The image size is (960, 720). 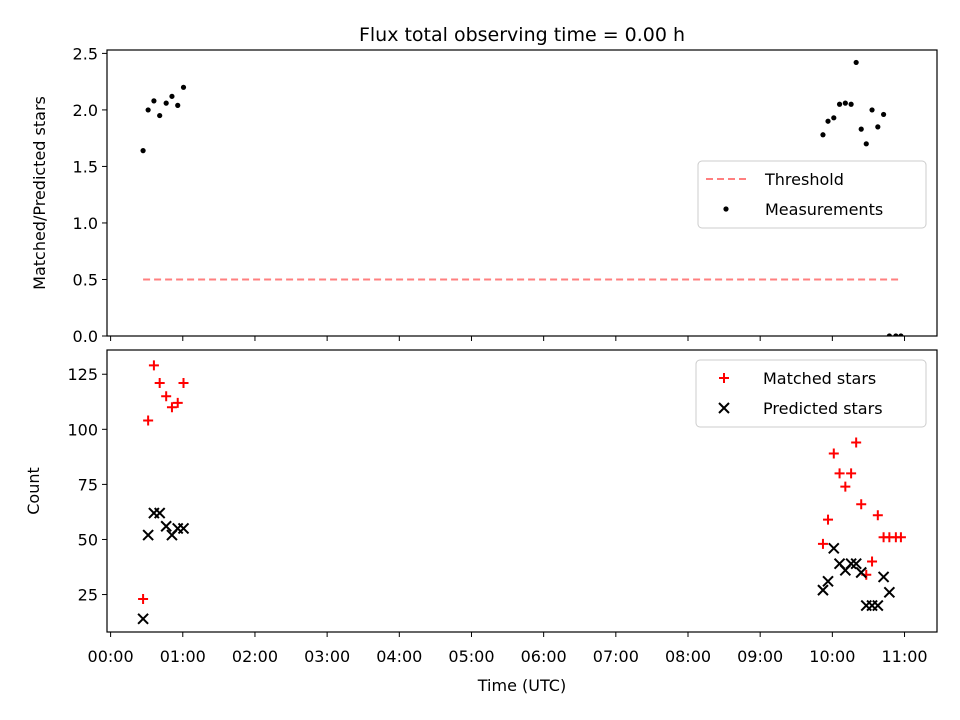 I want to click on legend-label: Matched stars, so click(x=819, y=378).